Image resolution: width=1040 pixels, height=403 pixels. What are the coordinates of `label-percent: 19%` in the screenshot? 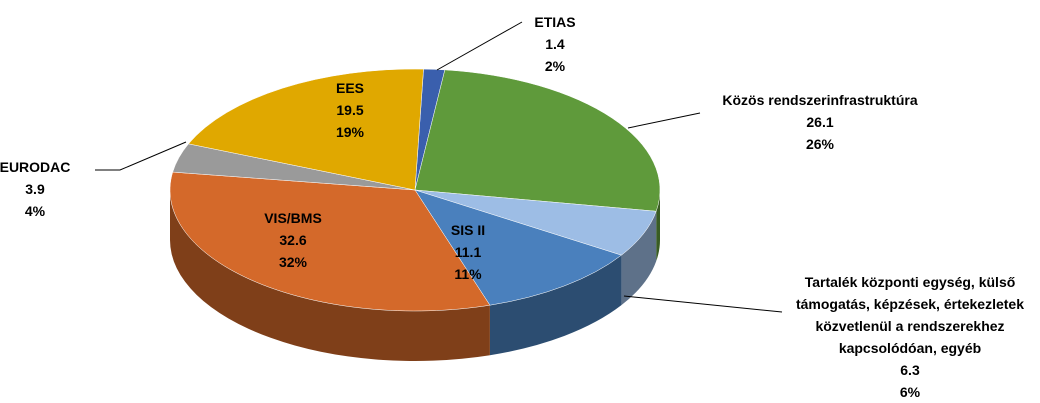 It's located at (350, 132).